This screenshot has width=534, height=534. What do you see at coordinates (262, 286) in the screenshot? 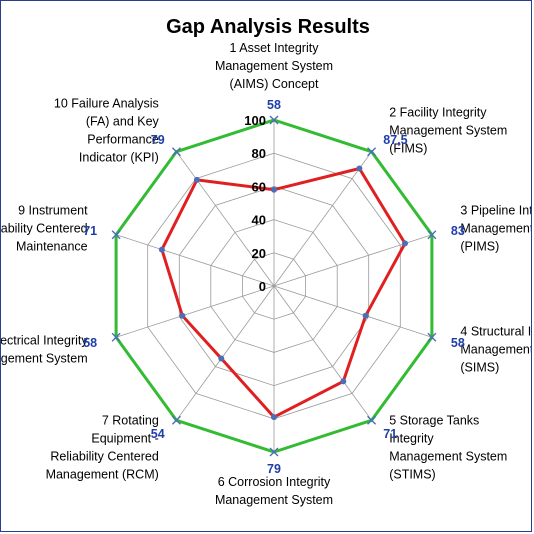
I see `tick-label: 0` at bounding box center [262, 286].